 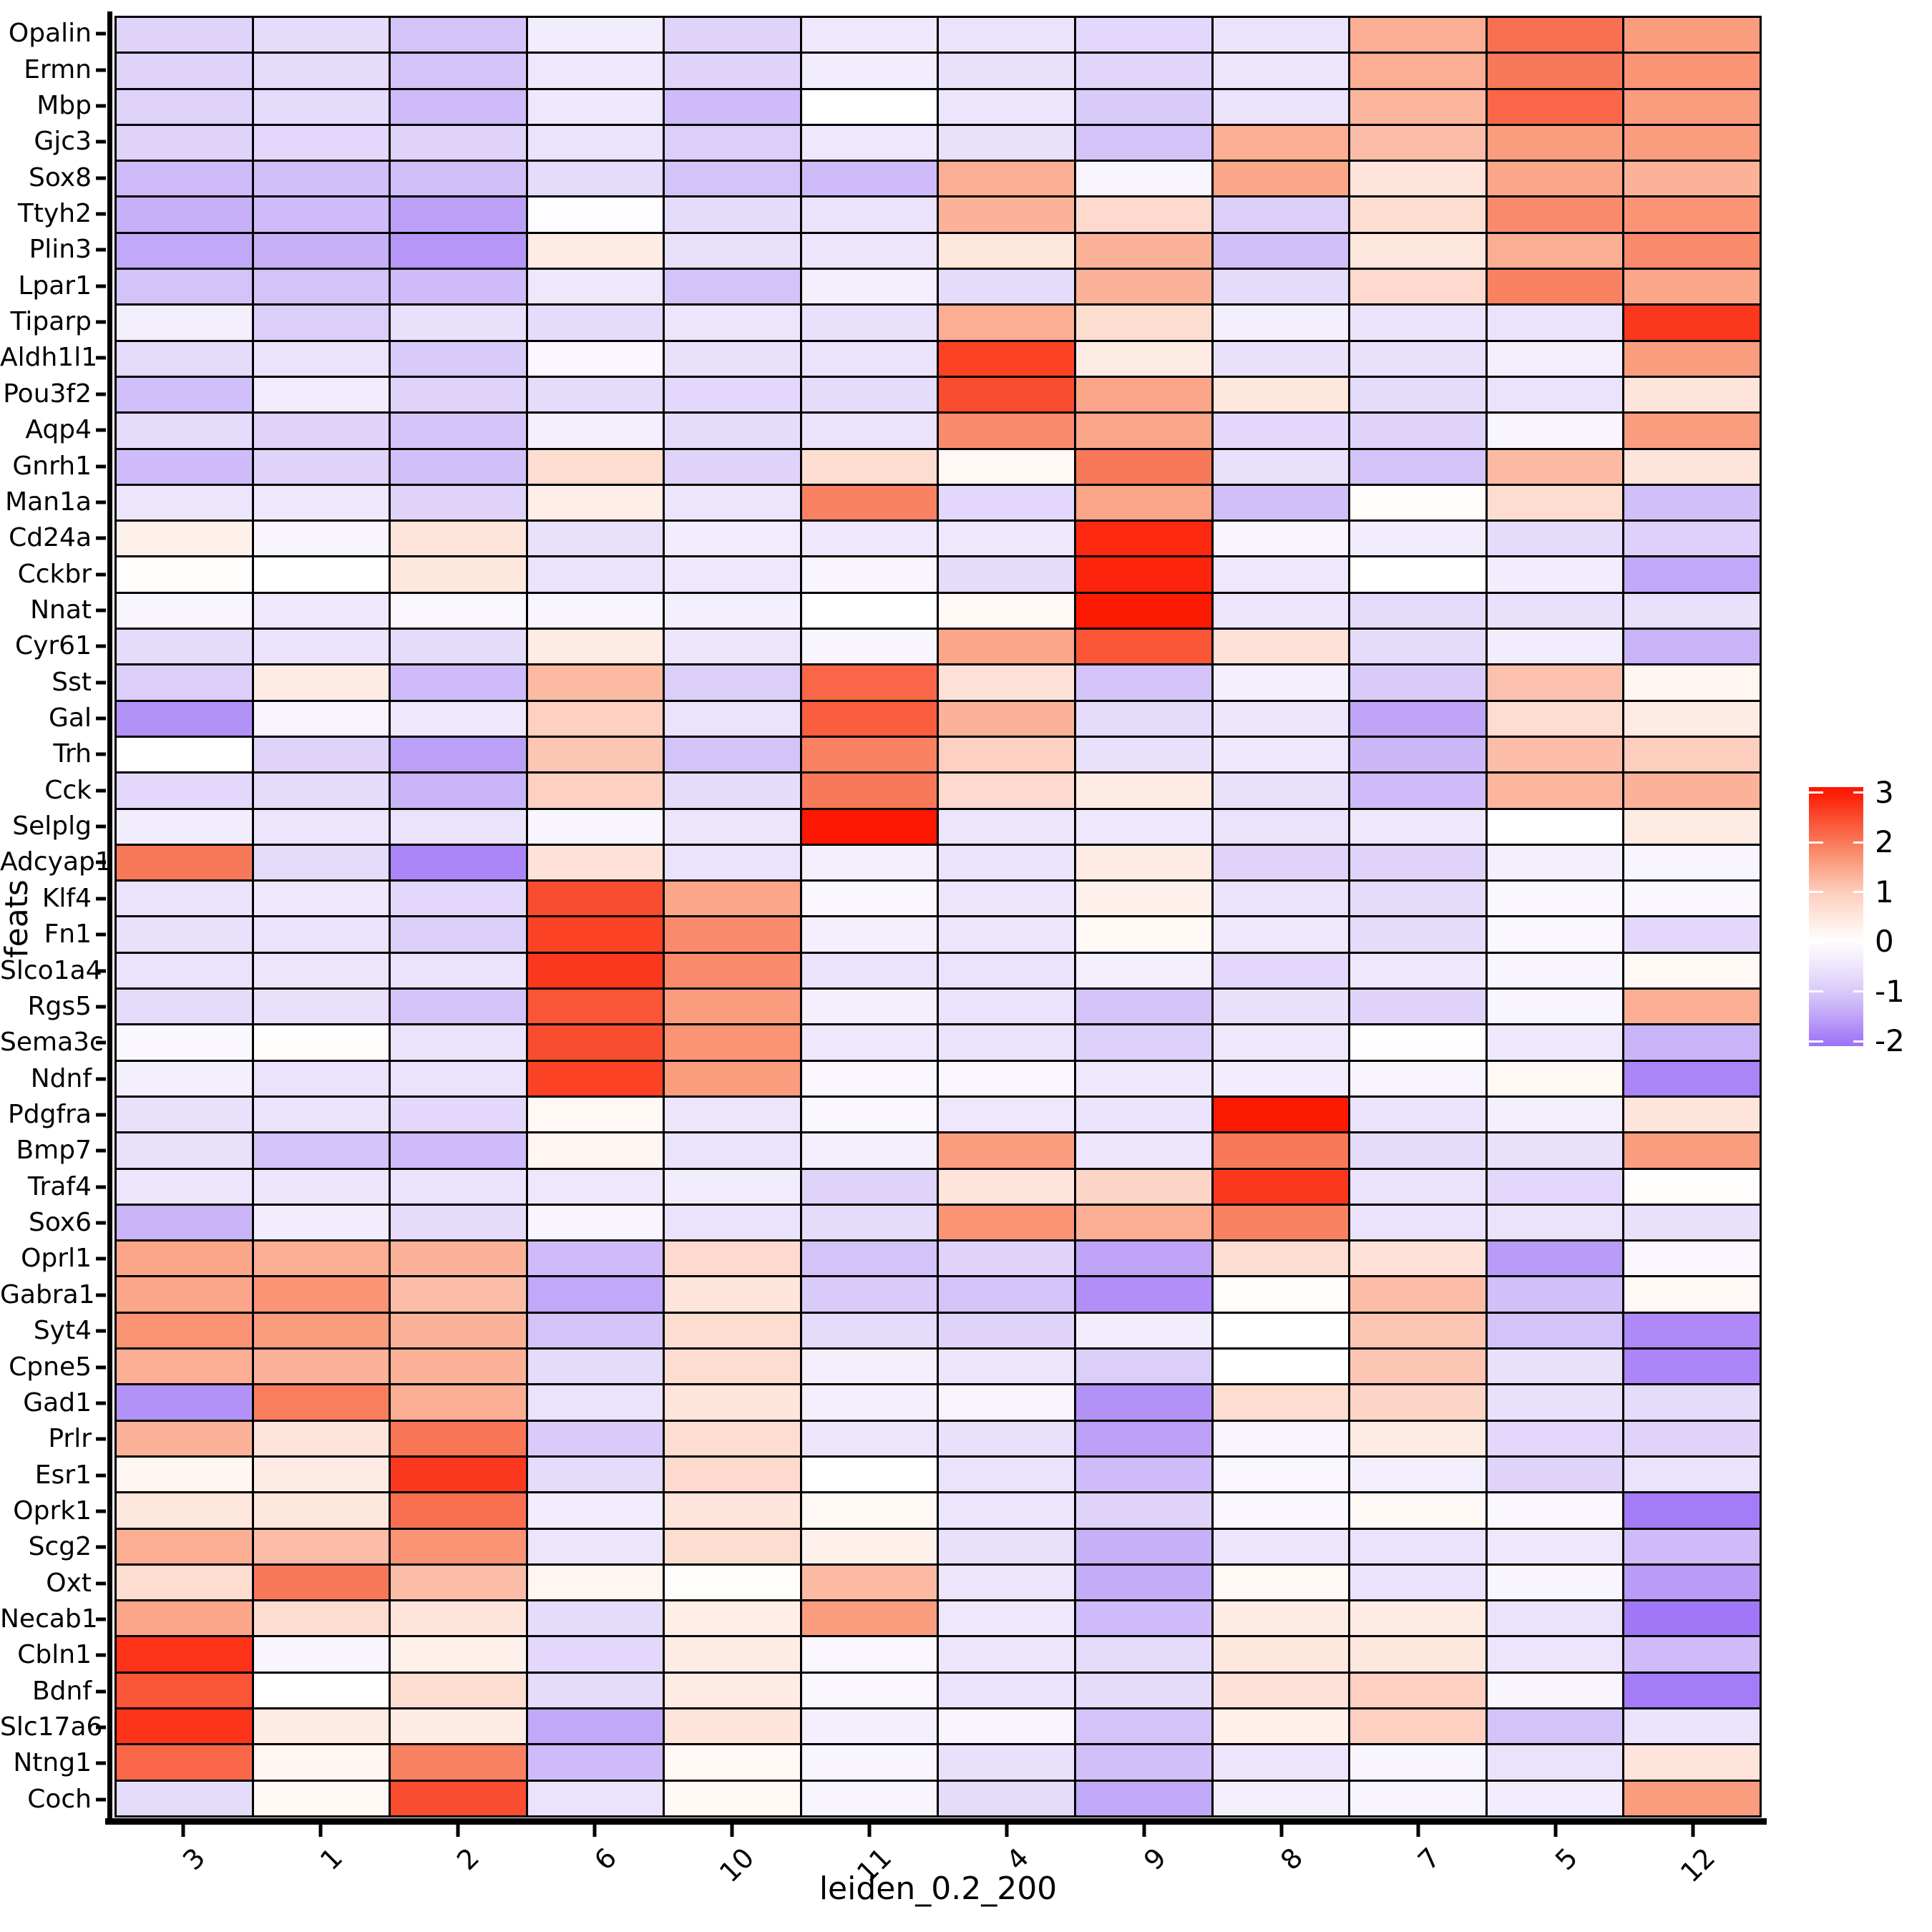 I want to click on cluster-label: 8, so click(x=1291, y=1859).